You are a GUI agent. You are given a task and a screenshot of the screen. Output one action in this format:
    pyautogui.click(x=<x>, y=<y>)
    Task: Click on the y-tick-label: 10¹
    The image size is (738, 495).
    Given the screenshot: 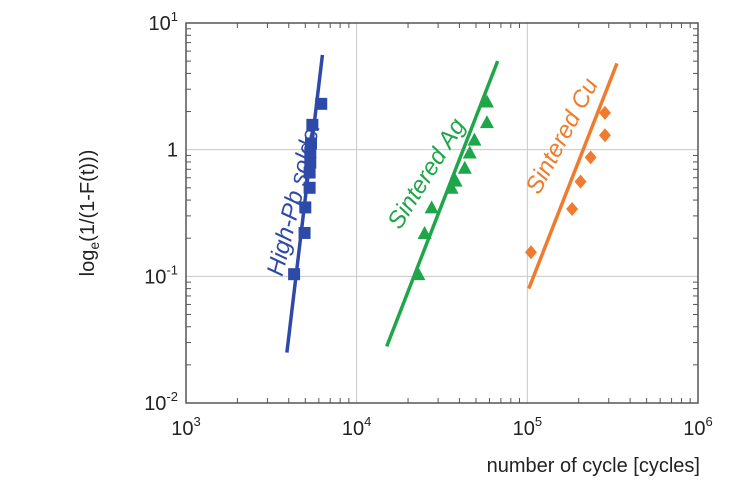 What is the action you would take?
    pyautogui.click(x=163, y=22)
    